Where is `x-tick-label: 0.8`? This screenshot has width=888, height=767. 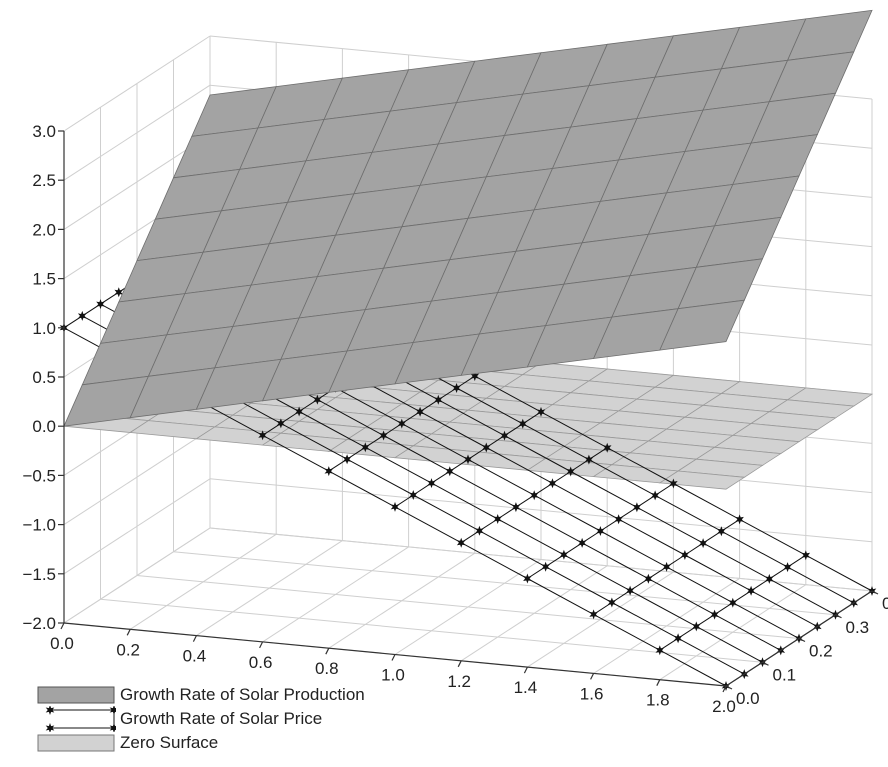
x-tick-label: 0.8 is located at coordinates (327, 668).